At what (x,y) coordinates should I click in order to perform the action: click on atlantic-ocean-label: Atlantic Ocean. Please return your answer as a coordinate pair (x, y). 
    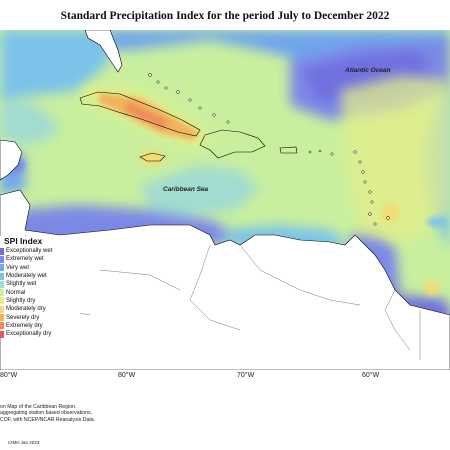
    Looking at the image, I should click on (367, 70).